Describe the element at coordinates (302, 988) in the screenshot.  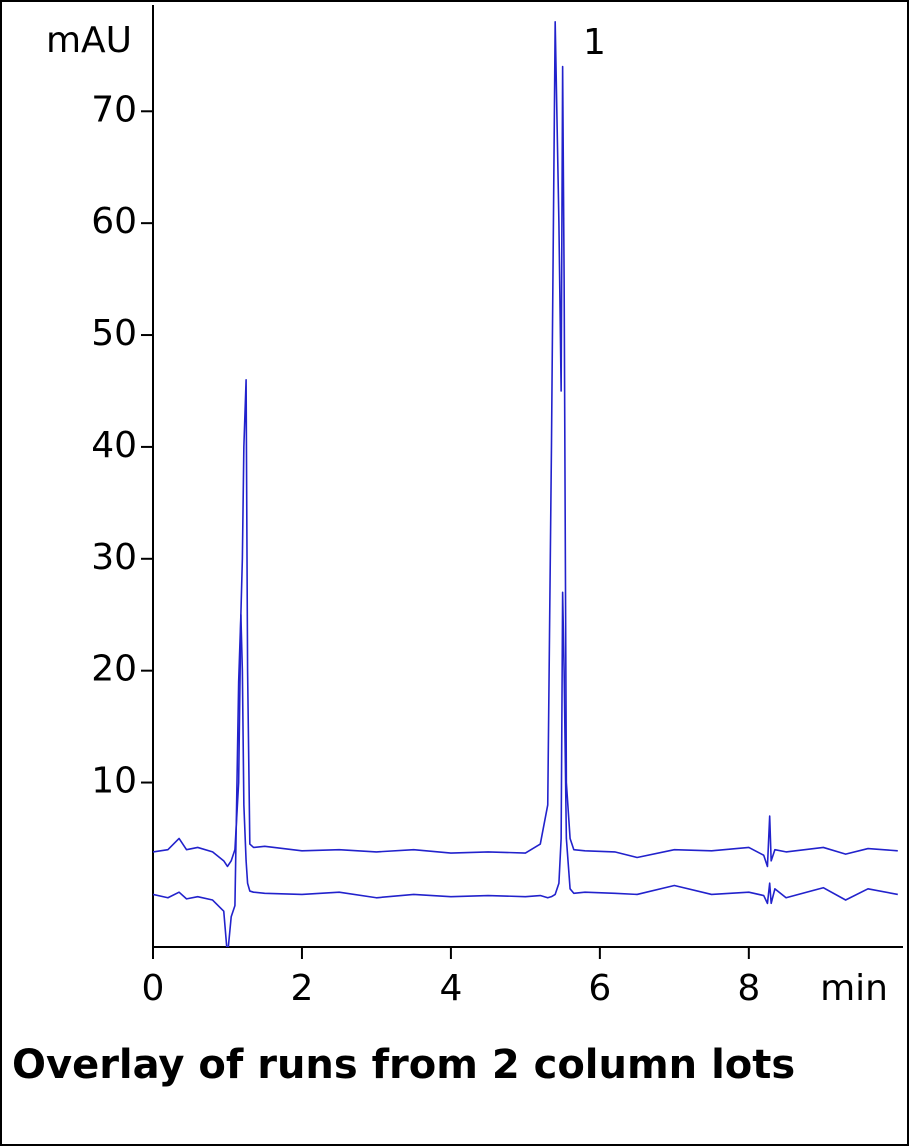
I see `x-tick-label: 2` at that location.